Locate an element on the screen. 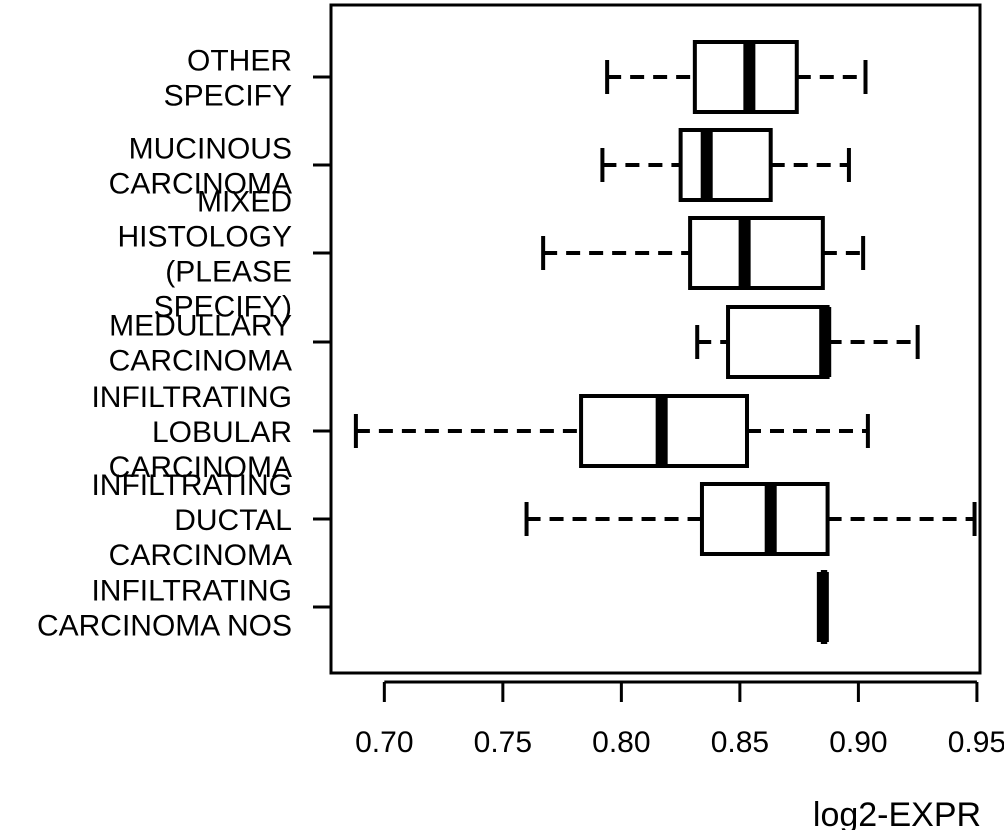 The image size is (1004, 830). category-label-line: DUCTAL is located at coordinates (233, 520).